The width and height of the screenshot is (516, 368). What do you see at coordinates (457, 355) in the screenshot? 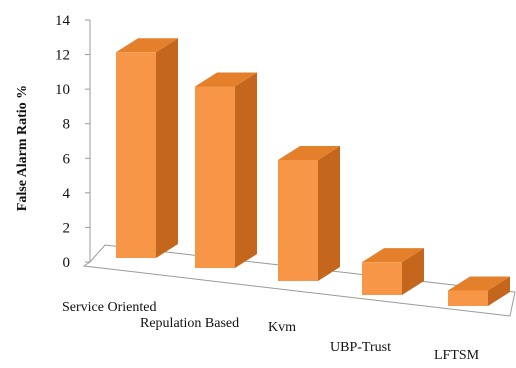
I see `x-tick-label: LFTSM` at bounding box center [457, 355].